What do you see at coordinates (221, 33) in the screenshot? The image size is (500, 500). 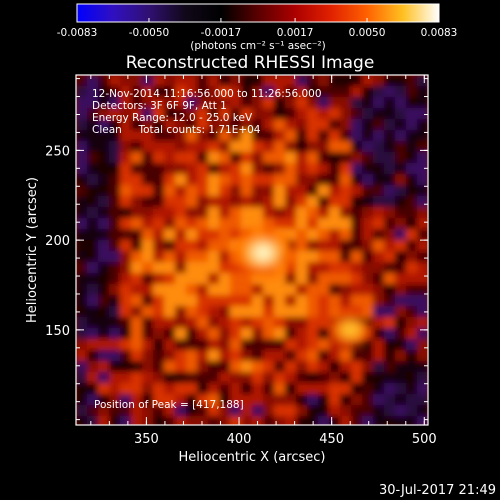 I see `colorbar-tick-label: -0.0017` at bounding box center [221, 33].